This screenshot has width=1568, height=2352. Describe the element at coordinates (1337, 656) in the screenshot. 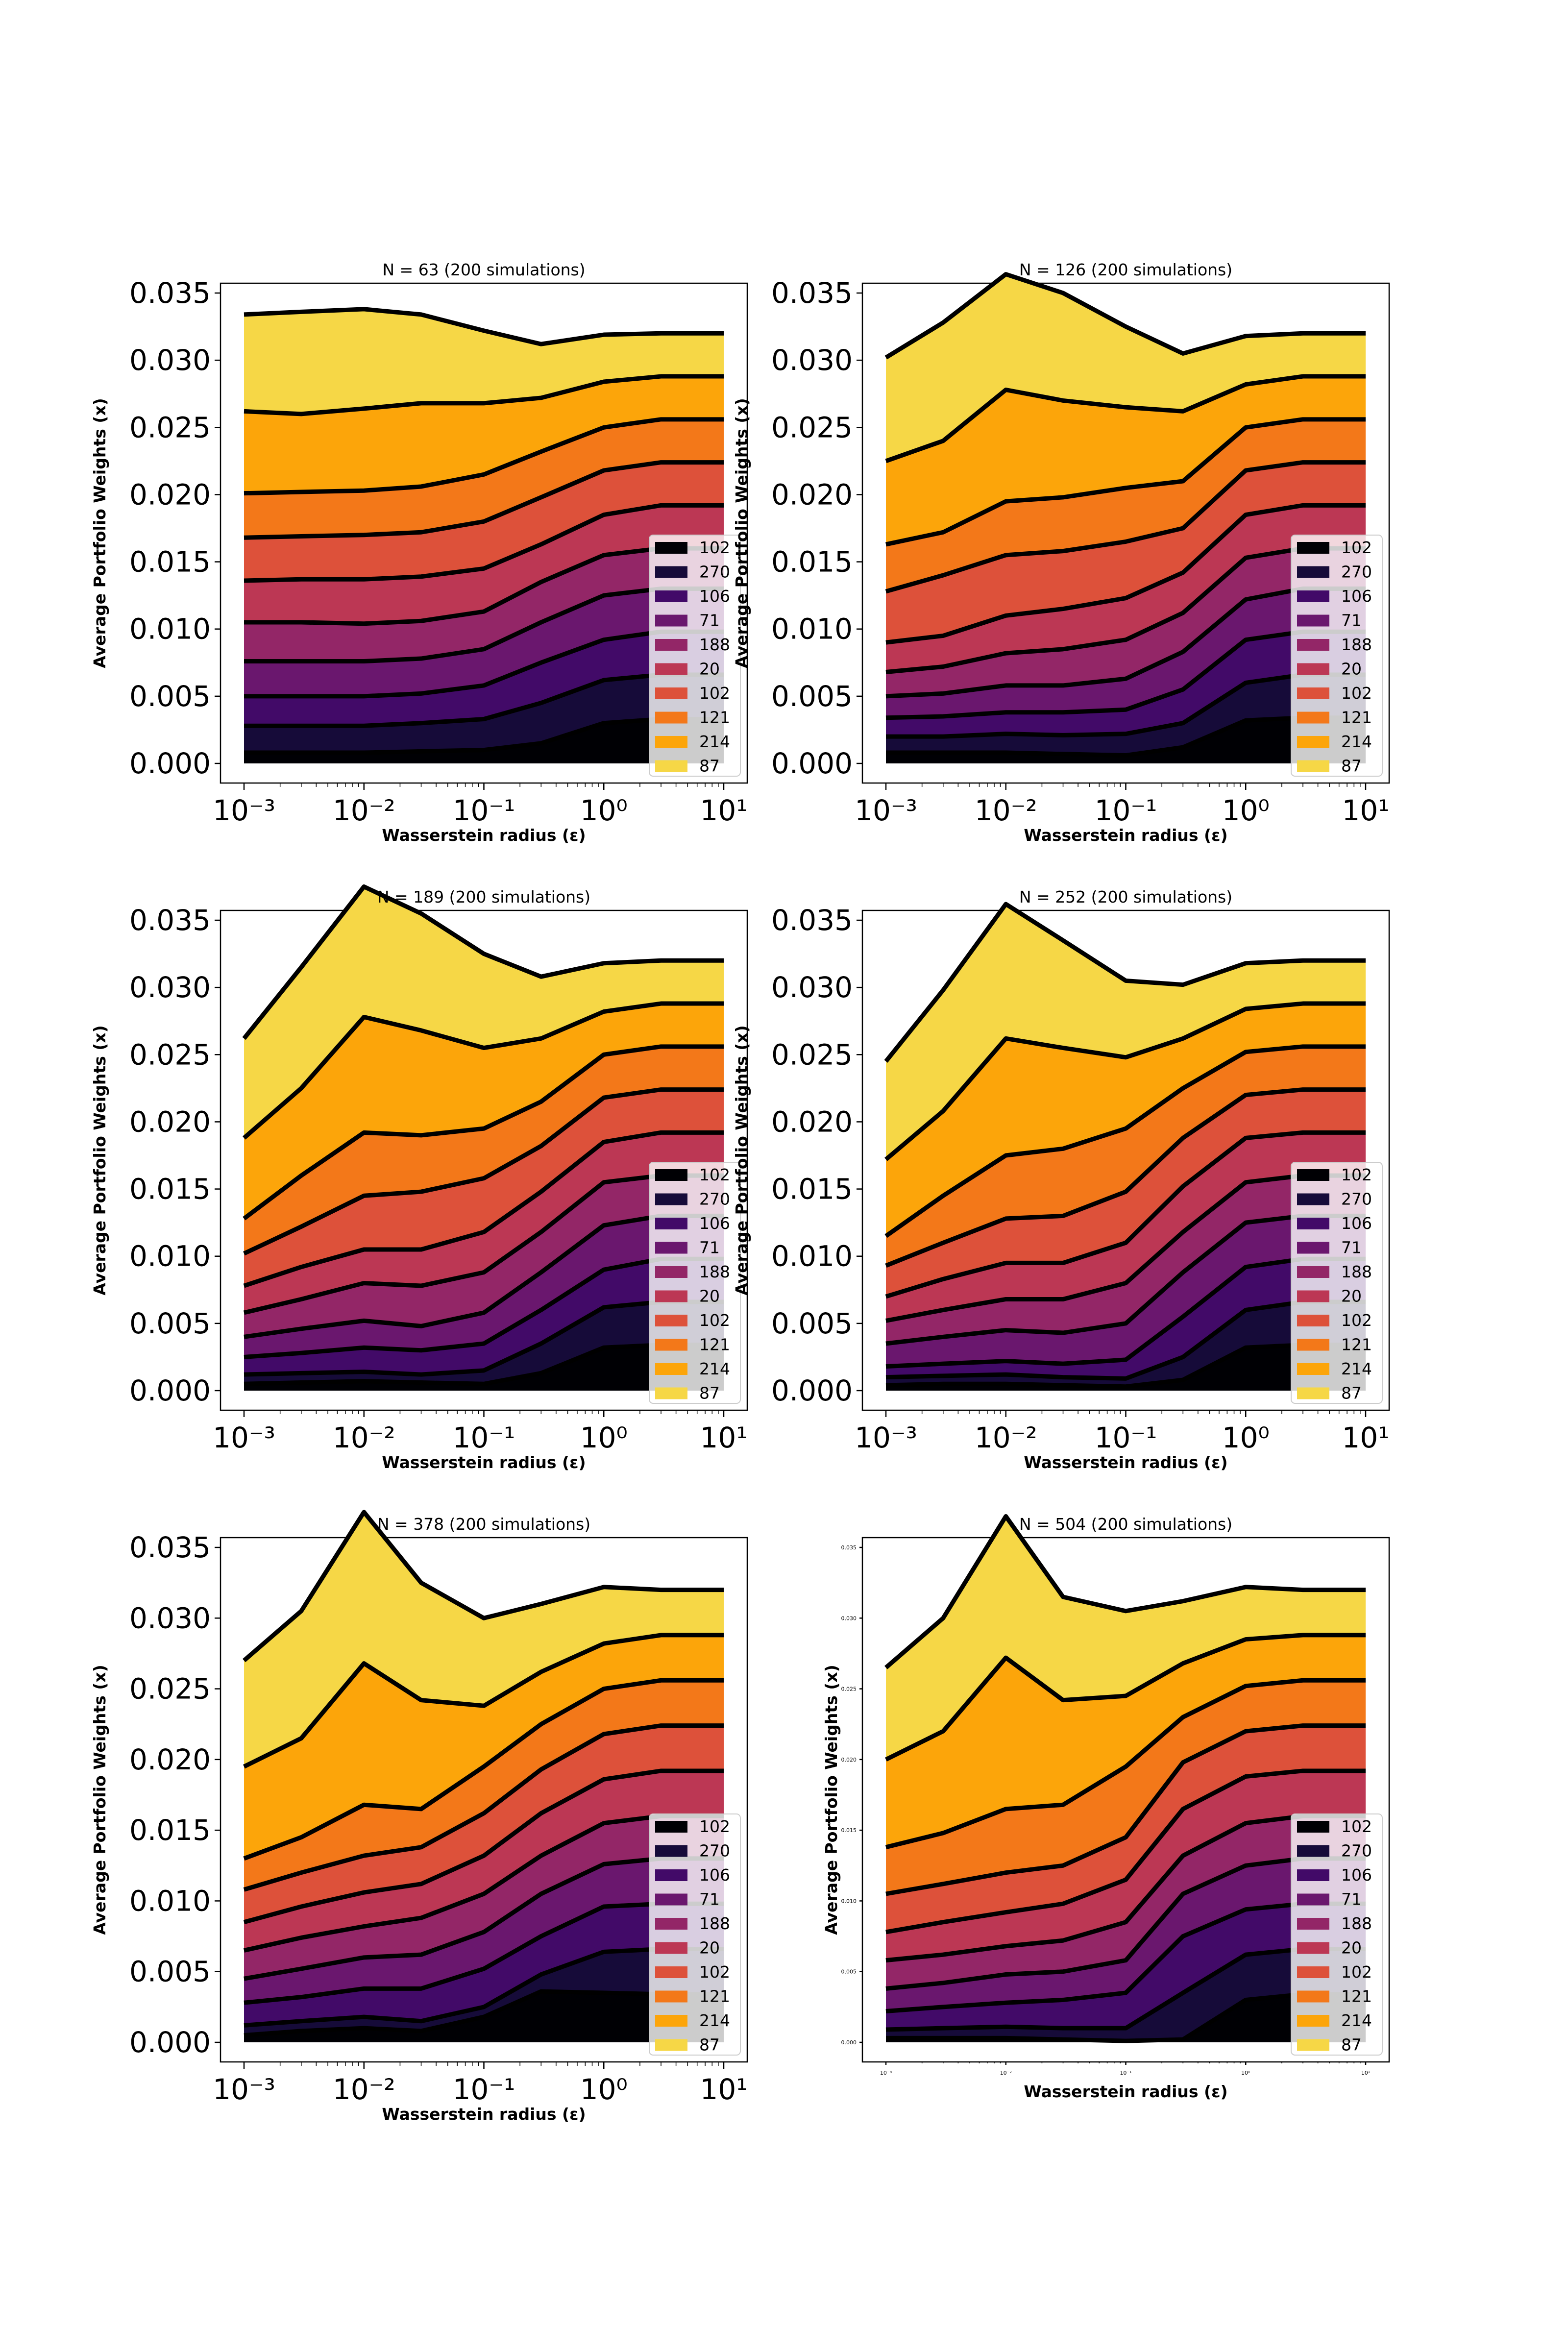

I see `legend: 102 270 106 71 188 20 102 121 214 87` at that location.